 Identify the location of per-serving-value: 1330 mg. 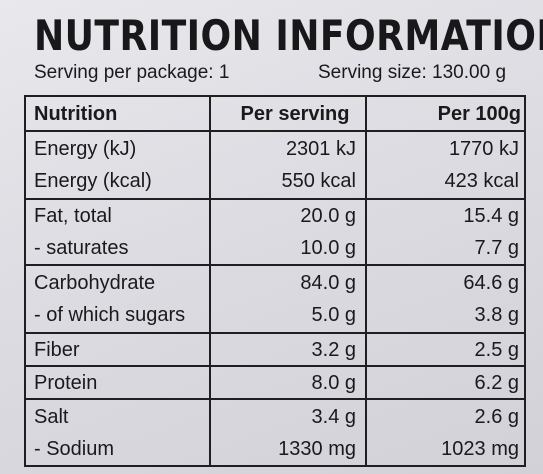
(317, 449).